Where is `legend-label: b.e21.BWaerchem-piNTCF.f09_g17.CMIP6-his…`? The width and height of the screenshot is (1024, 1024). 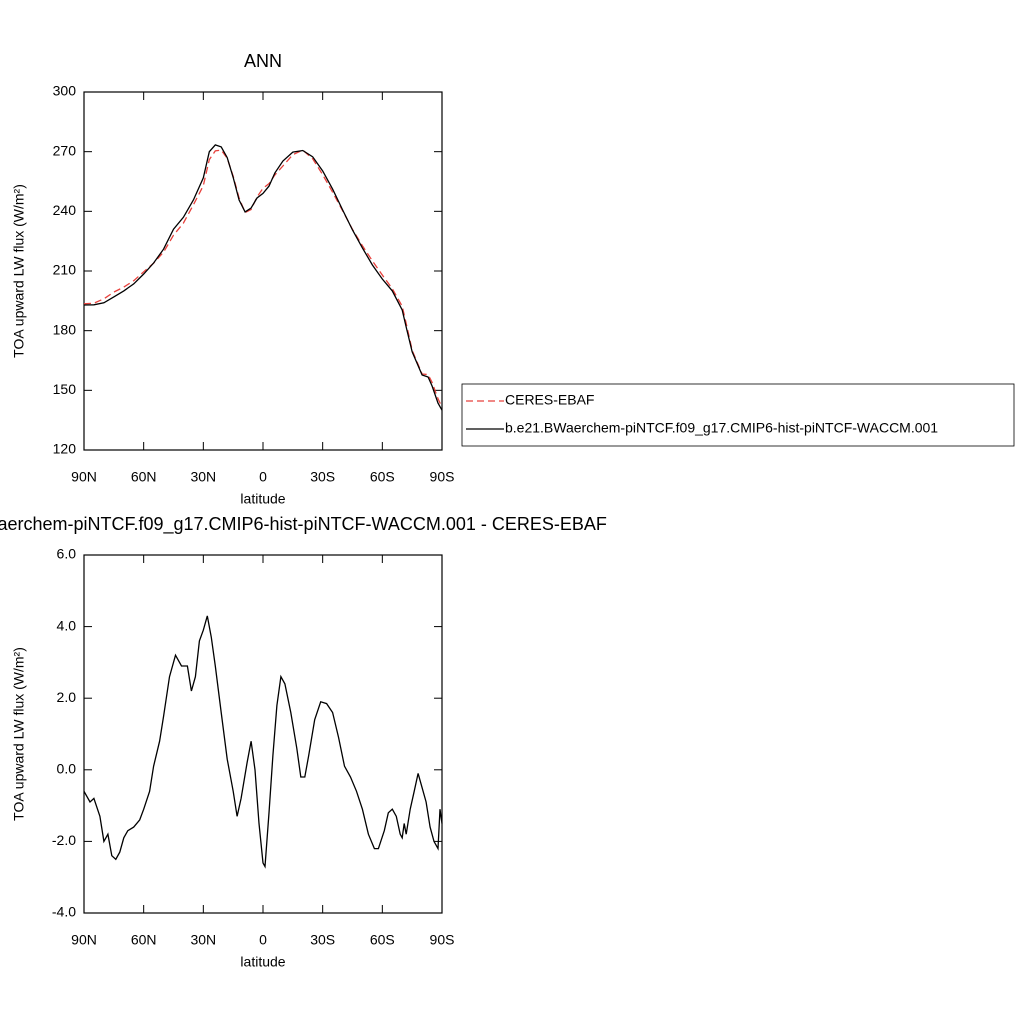
legend-label: b.e21.BWaerchem-piNTCF.f09_g17.CMIP6-his… is located at coordinates (721, 428).